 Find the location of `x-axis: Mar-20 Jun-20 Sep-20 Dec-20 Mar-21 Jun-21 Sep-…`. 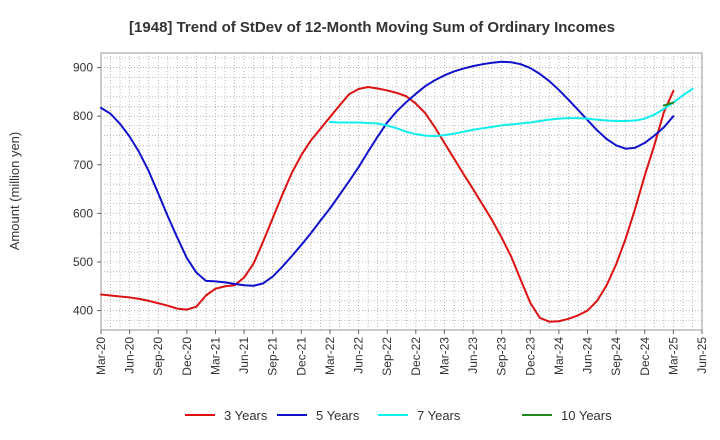

x-axis: Mar-20 Jun-20 Sep-20 Dec-20 Mar-21 Jun-21 Sep-… is located at coordinates (401, 353).